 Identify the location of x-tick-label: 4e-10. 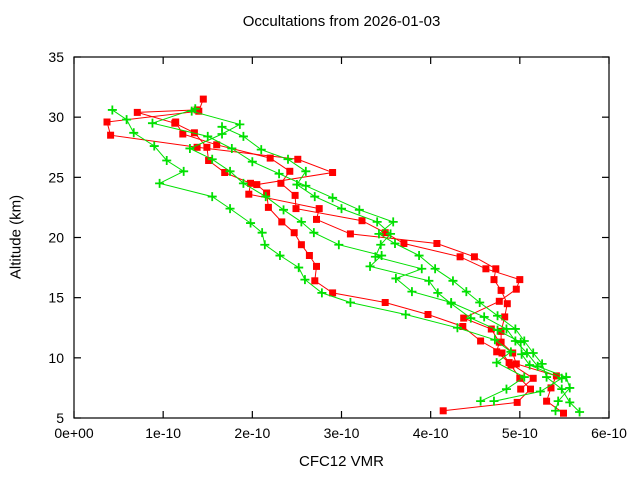
(431, 433).